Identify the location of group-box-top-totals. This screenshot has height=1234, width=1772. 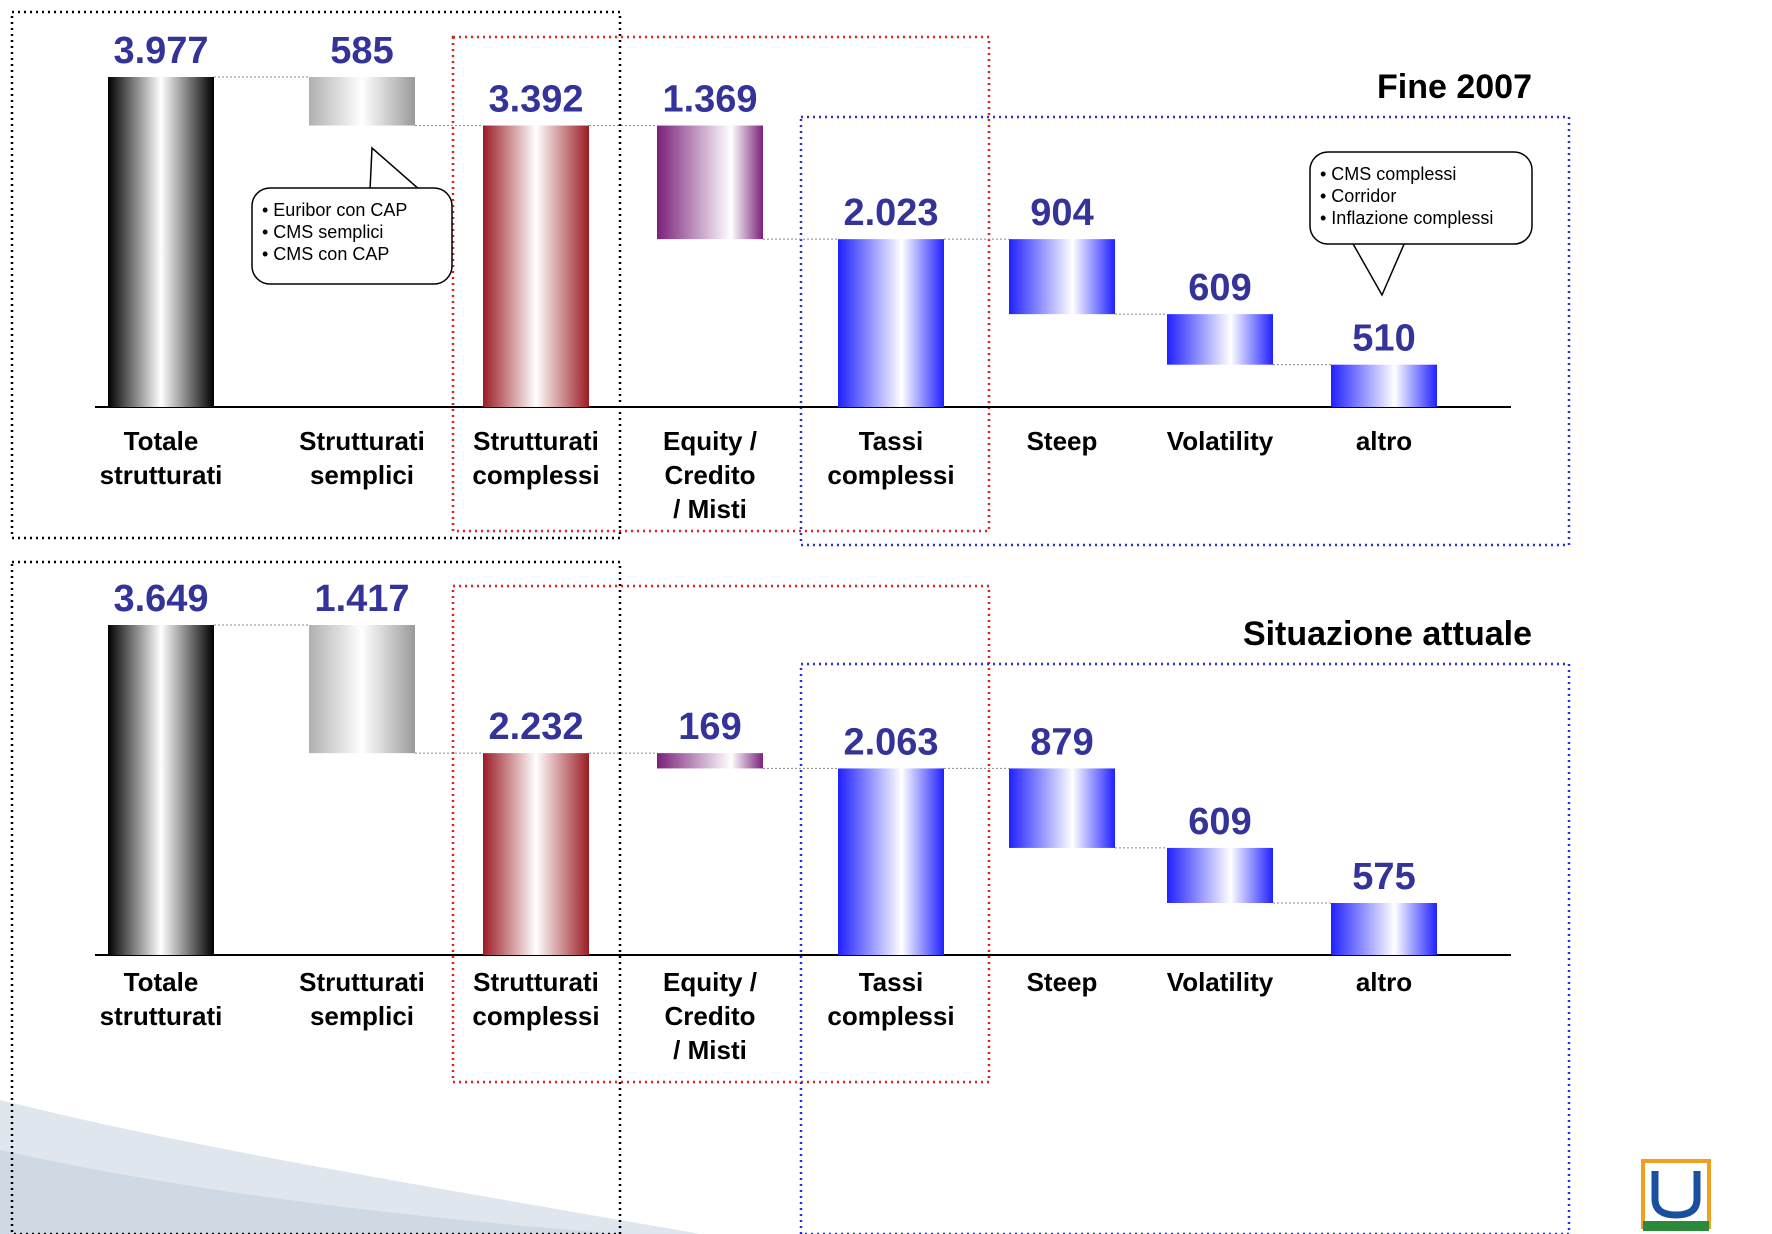
(316, 275).